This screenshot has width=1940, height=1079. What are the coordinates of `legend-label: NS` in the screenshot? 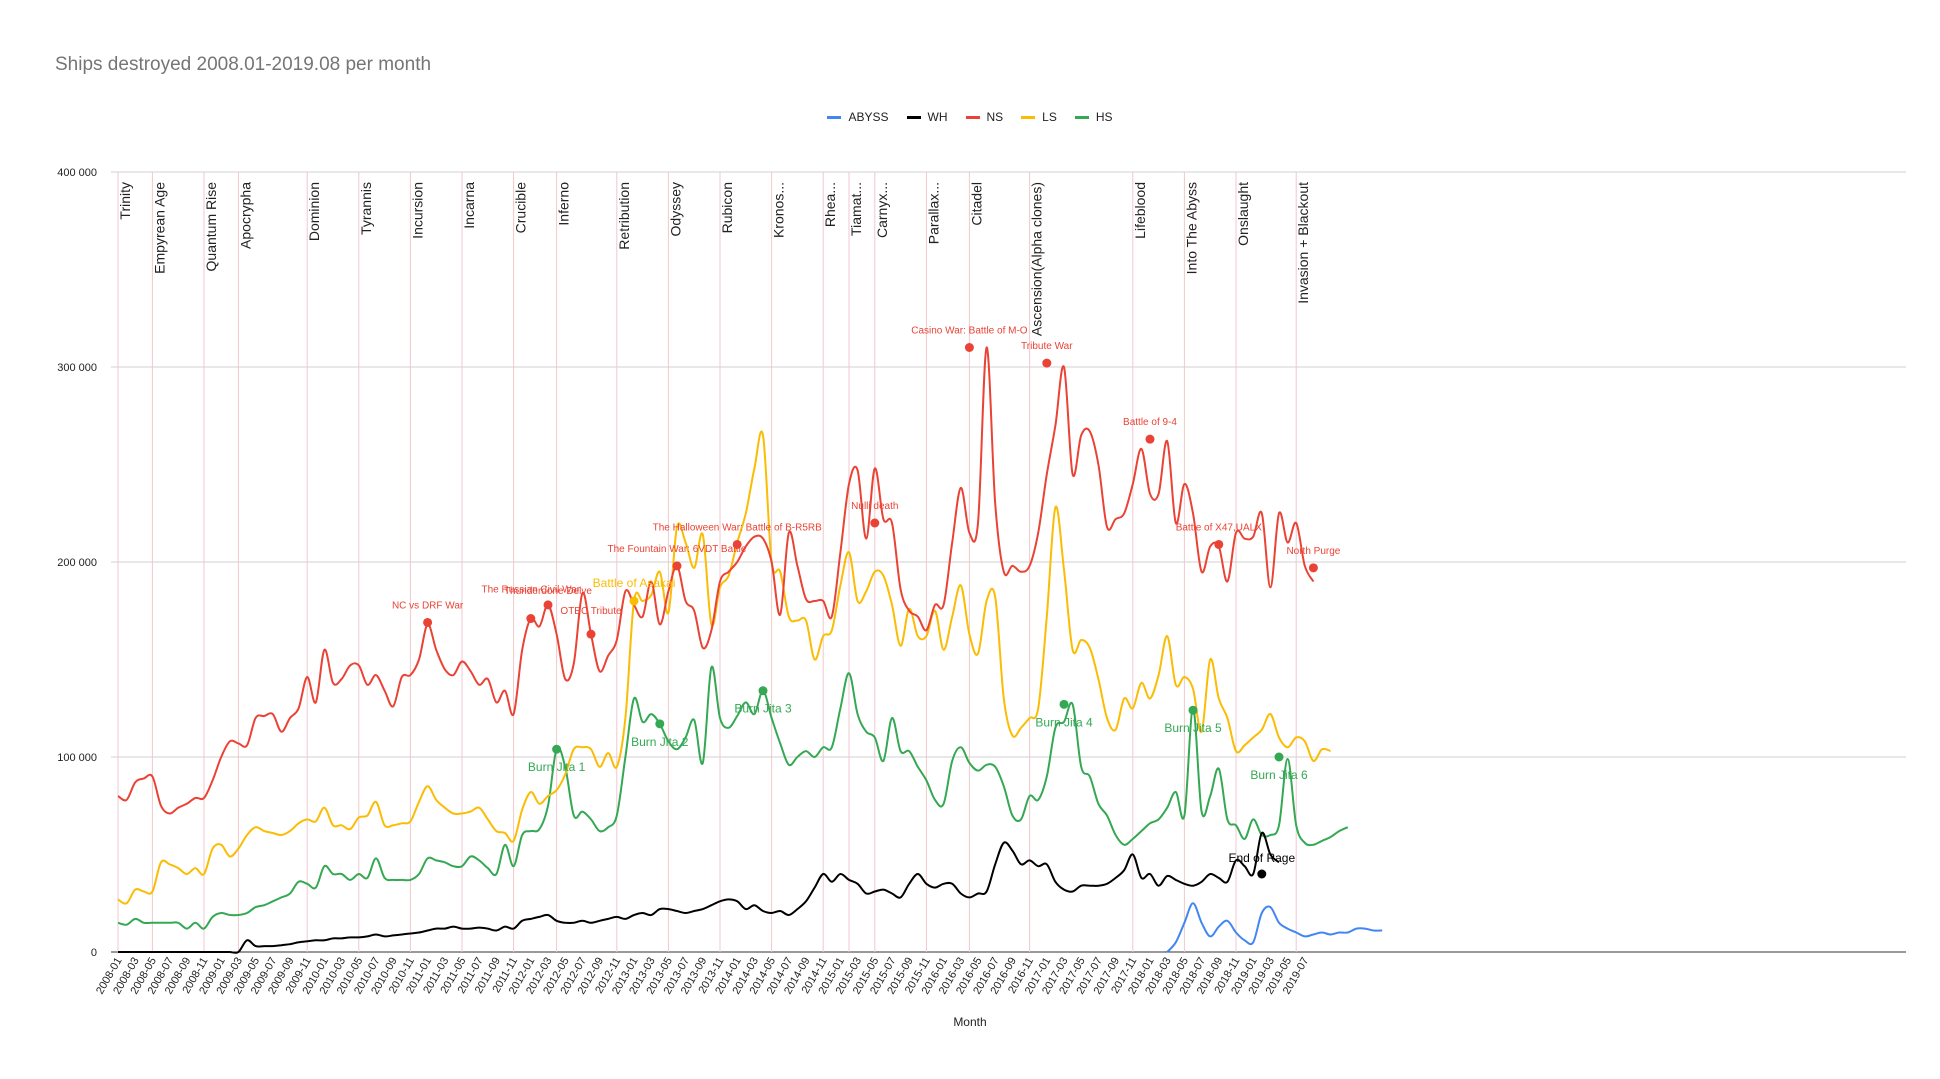 It's located at (995, 117).